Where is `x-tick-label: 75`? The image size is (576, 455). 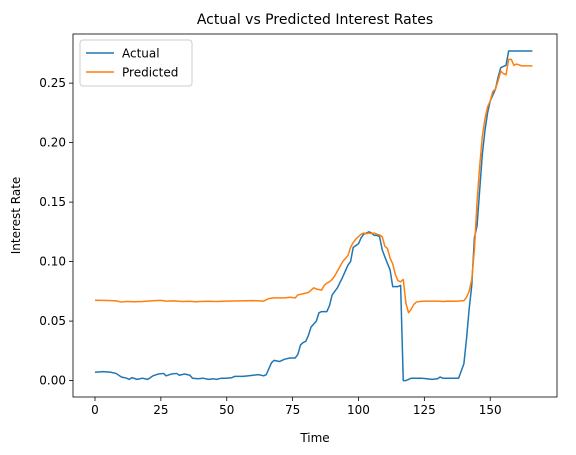
x-tick-label: 75 is located at coordinates (292, 410).